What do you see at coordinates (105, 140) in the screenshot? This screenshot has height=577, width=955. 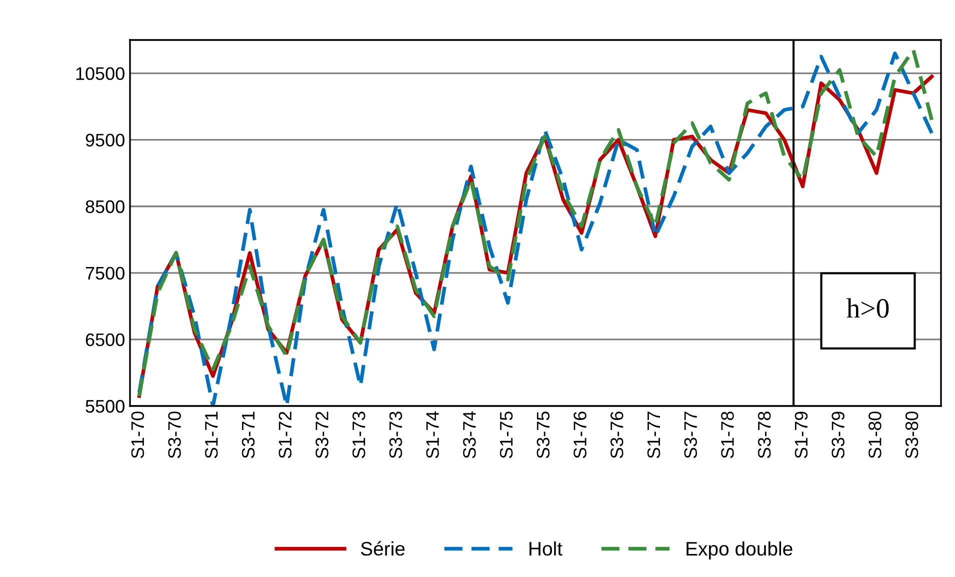 I see `y-tick-label: 9500` at bounding box center [105, 140].